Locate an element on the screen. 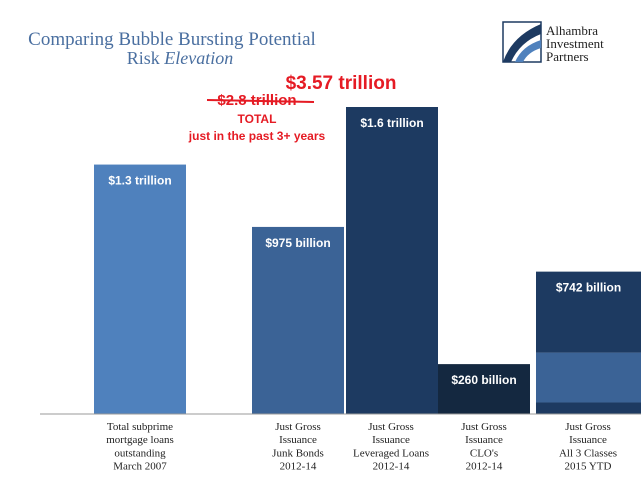 The height and width of the screenshot is (501, 641). total-caption-2: just in the past 3+ years is located at coordinates (257, 136).